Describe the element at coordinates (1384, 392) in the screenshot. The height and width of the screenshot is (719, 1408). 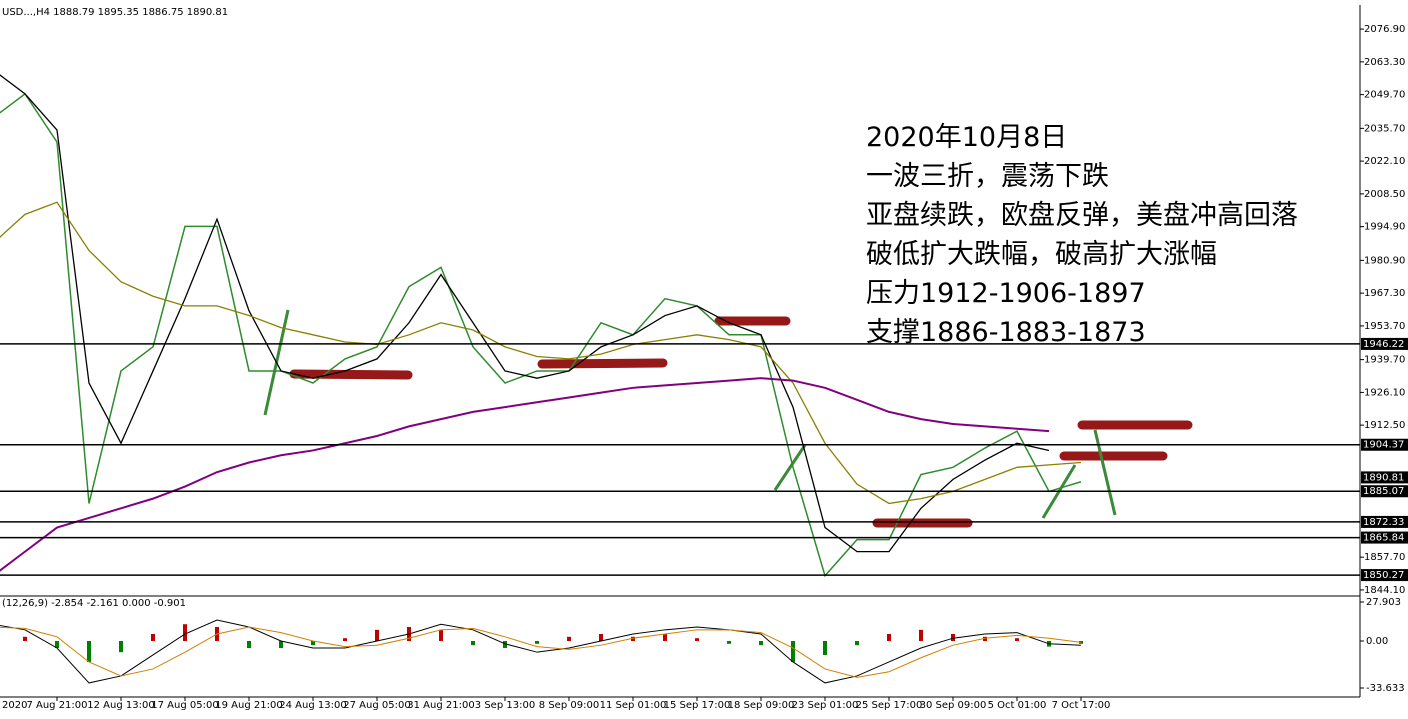
I see `y-tick-label: 1926.10` at that location.